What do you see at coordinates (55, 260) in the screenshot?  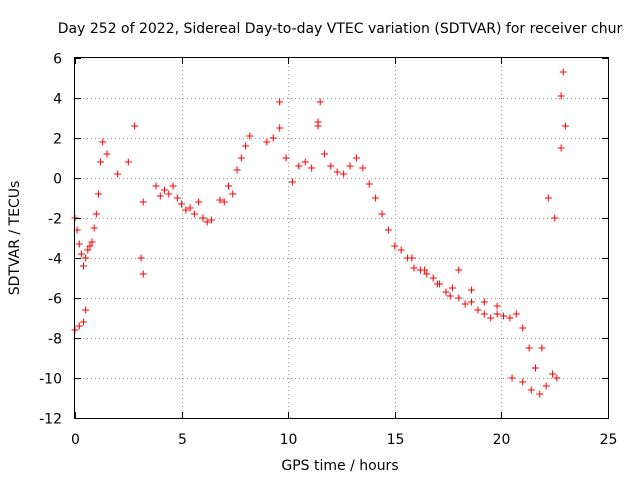 I see `y-tick-label: -4` at bounding box center [55, 260].